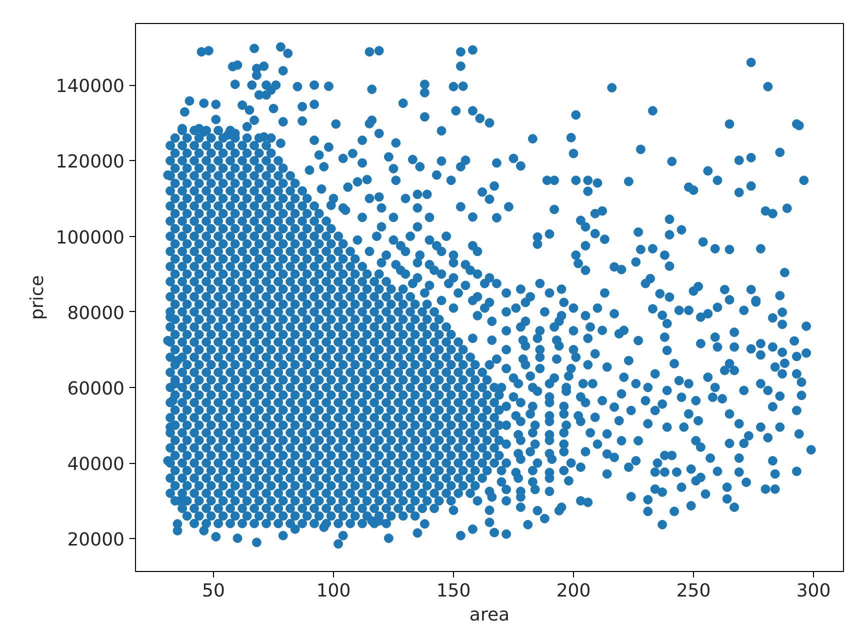 This screenshot has height=644, width=865. Describe the element at coordinates (213, 591) in the screenshot. I see `x-tick-label: 50` at that location.